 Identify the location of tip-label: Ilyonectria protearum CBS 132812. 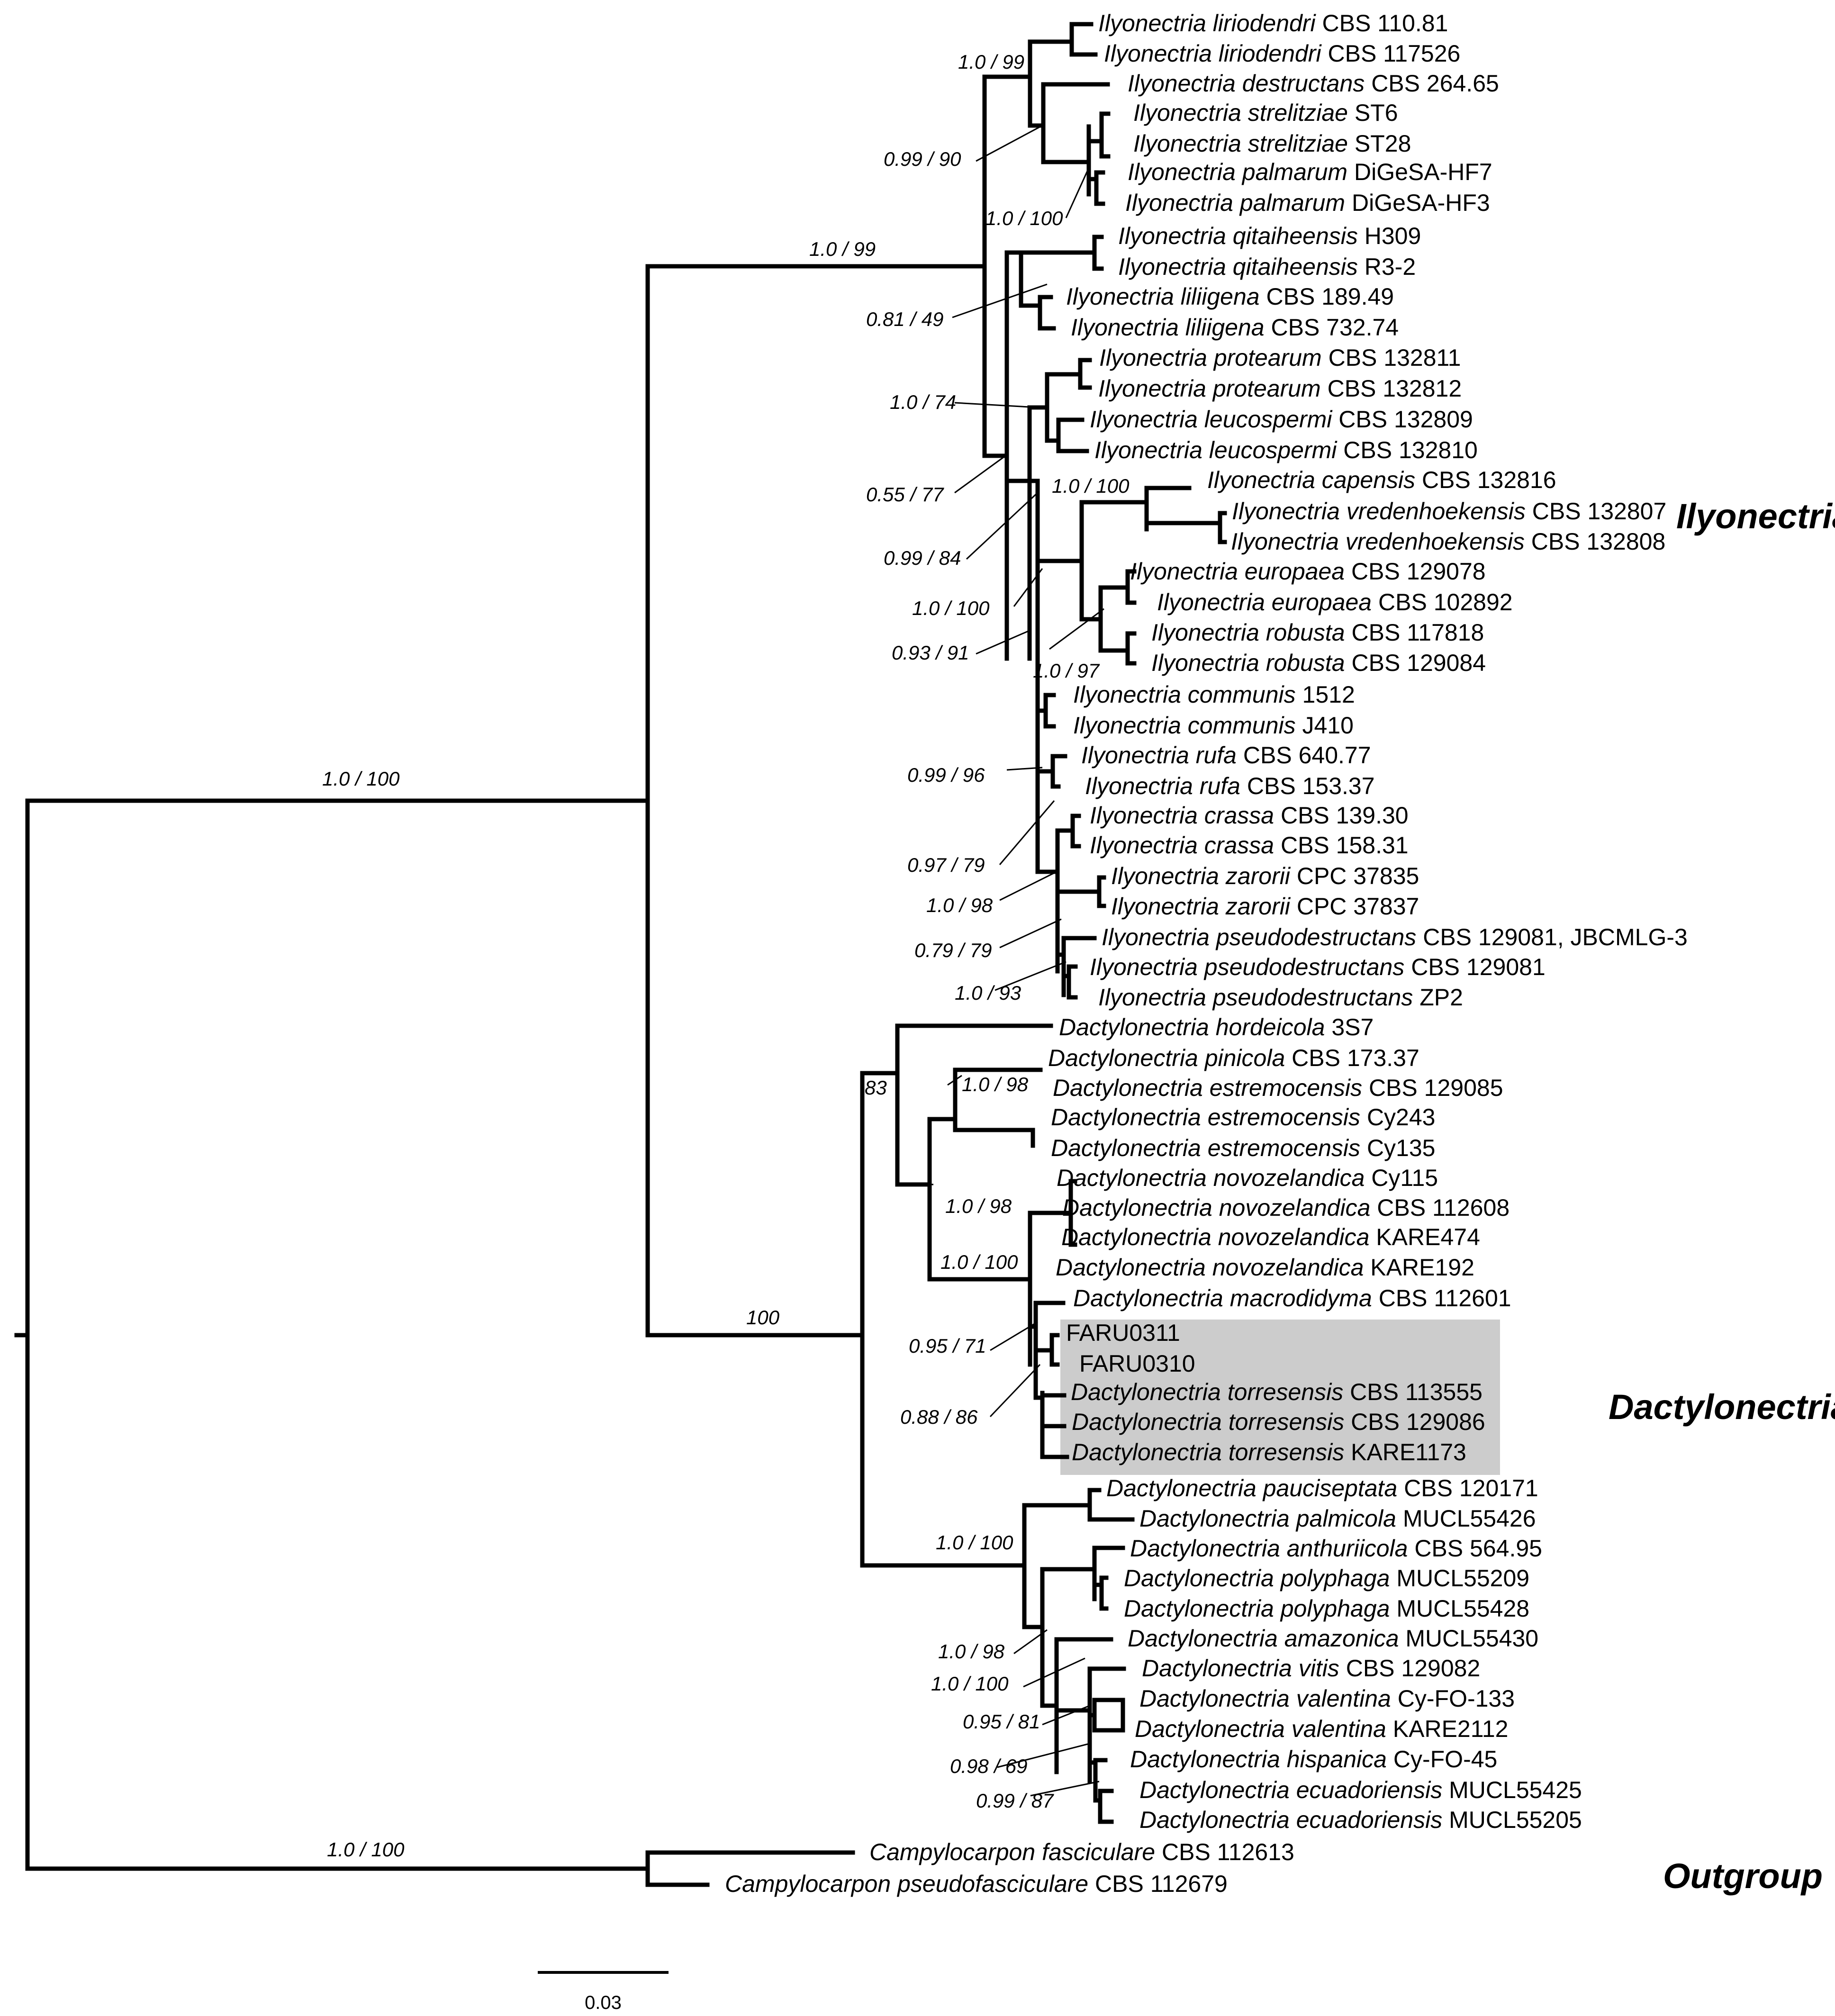
(1280, 388).